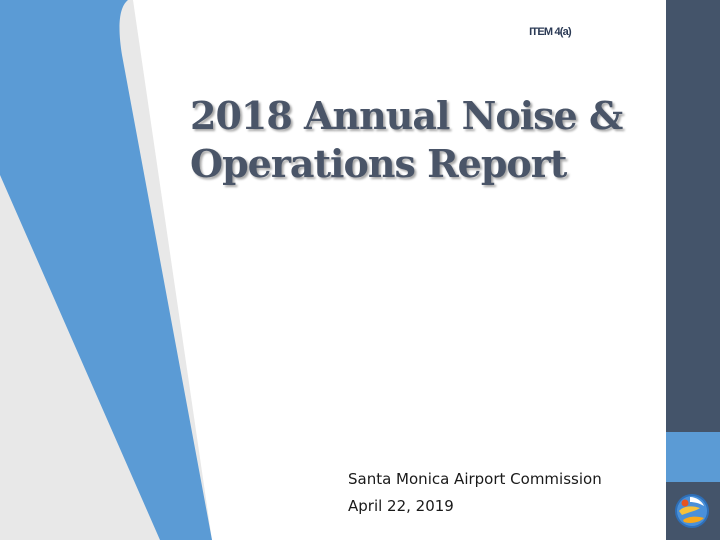 The height and width of the screenshot is (540, 720). I want to click on navy-sidebar, so click(693, 216).